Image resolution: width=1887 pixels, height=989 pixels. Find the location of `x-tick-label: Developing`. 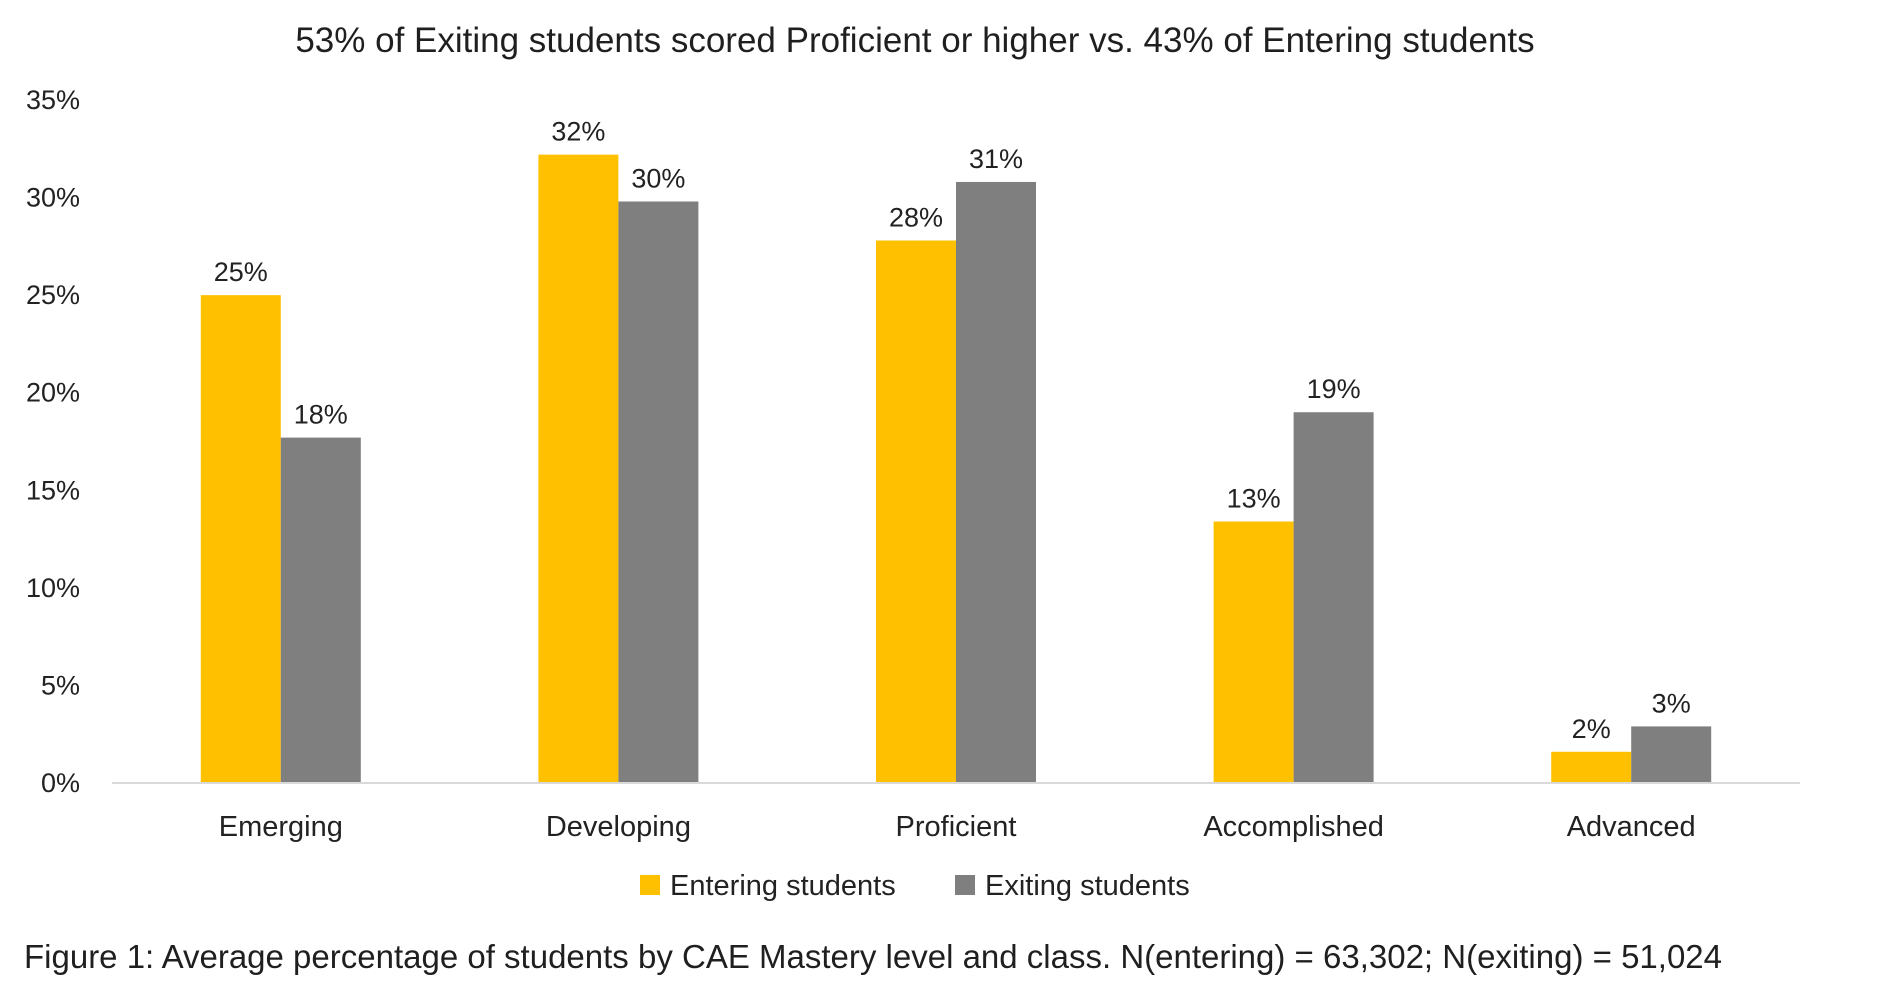

x-tick-label: Developing is located at coordinates (618, 827).